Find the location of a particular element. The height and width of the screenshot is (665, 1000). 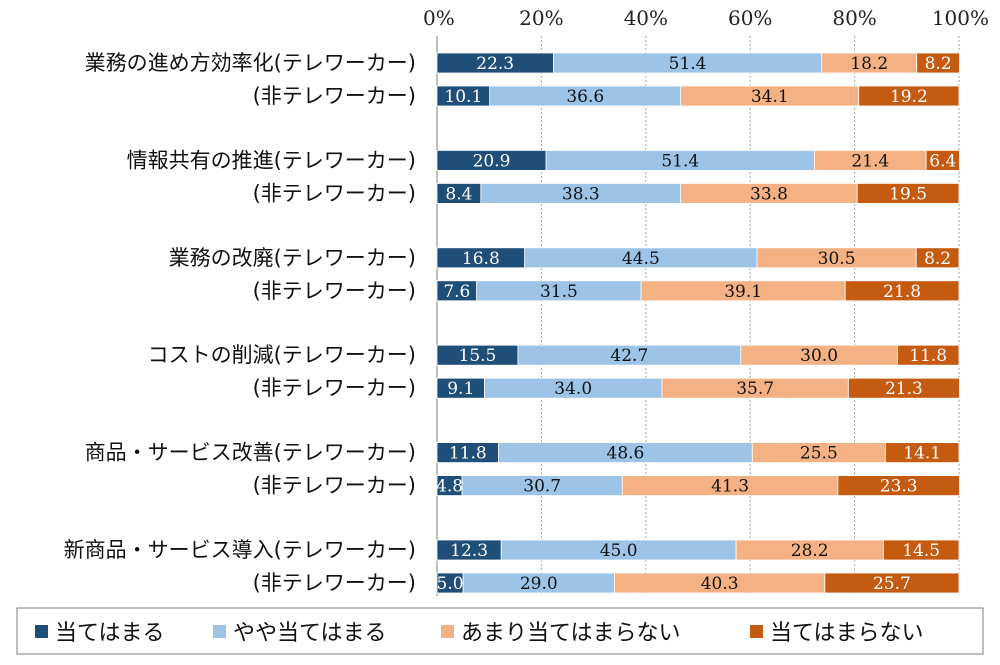

legend-label: 当てはまる is located at coordinates (110, 633).